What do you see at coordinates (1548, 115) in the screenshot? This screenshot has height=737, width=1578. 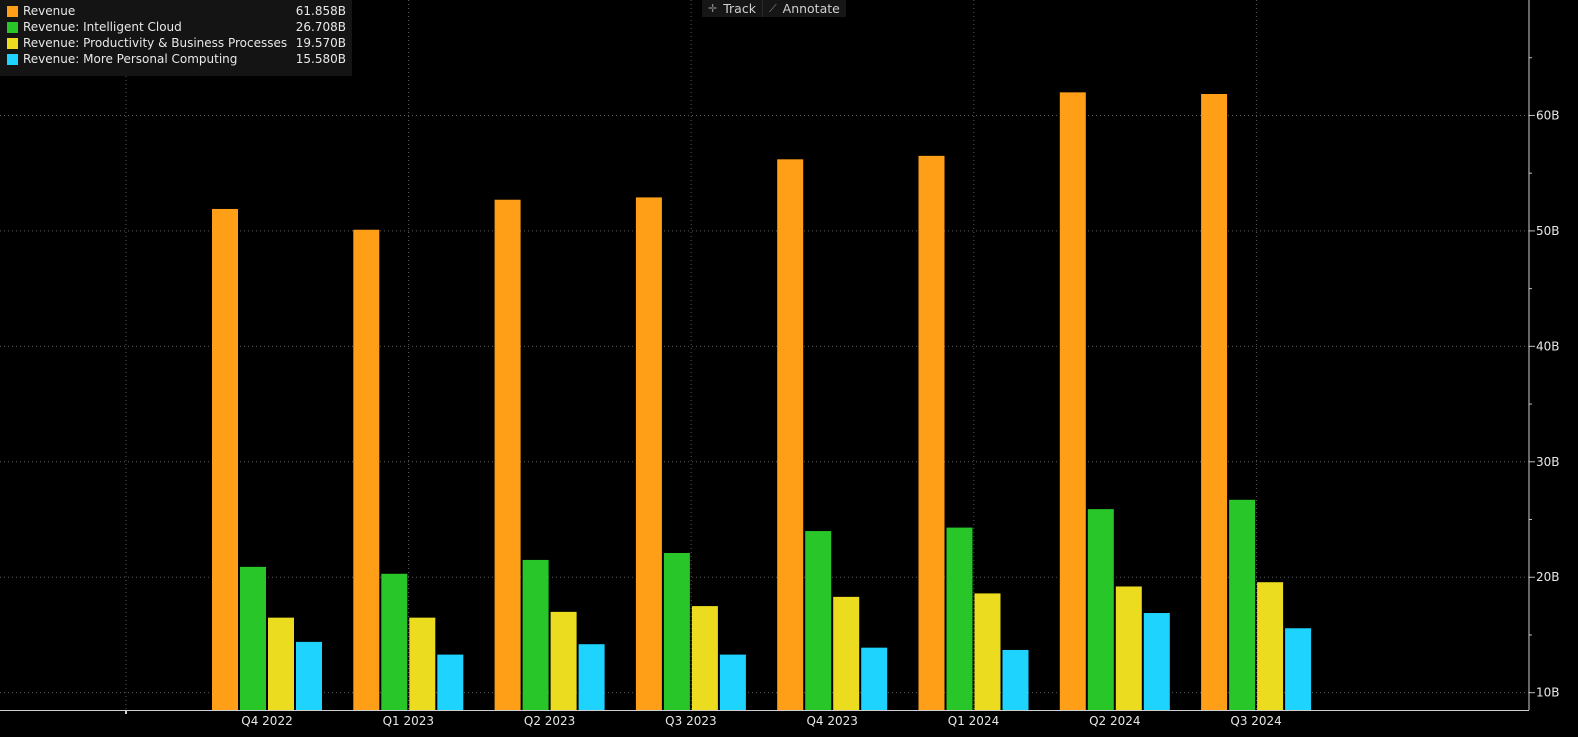 I see `y-tick-label: 60B` at bounding box center [1548, 115].